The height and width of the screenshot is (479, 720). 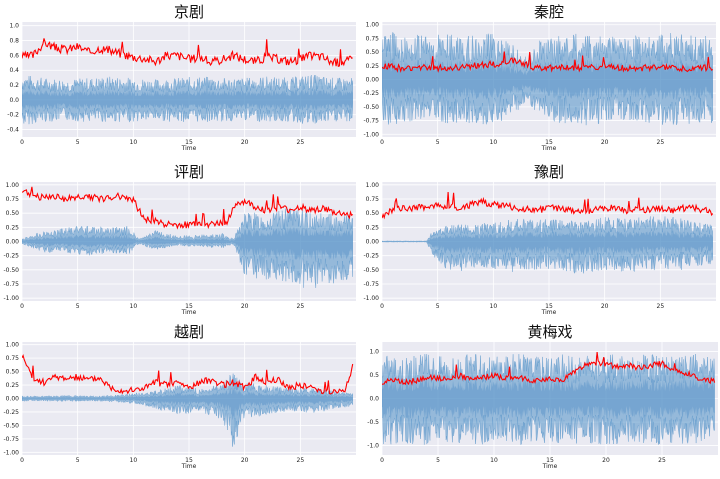 What do you see at coordinates (548, 12) in the screenshot?
I see `subplot-title: 秦腔` at bounding box center [548, 12].